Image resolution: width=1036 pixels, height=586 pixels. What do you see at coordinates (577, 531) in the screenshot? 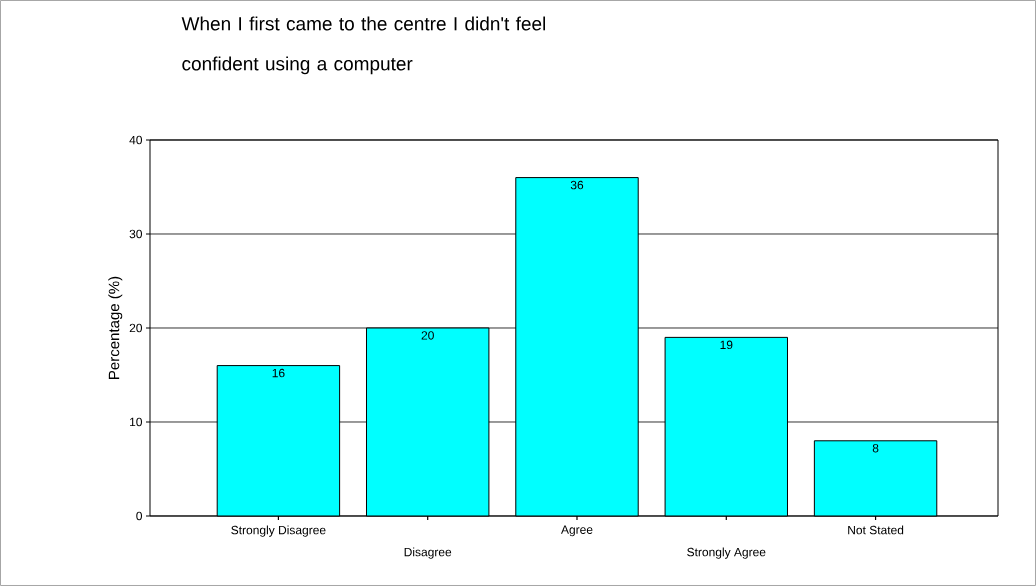
I see `x-tick-label: Agree` at bounding box center [577, 531].